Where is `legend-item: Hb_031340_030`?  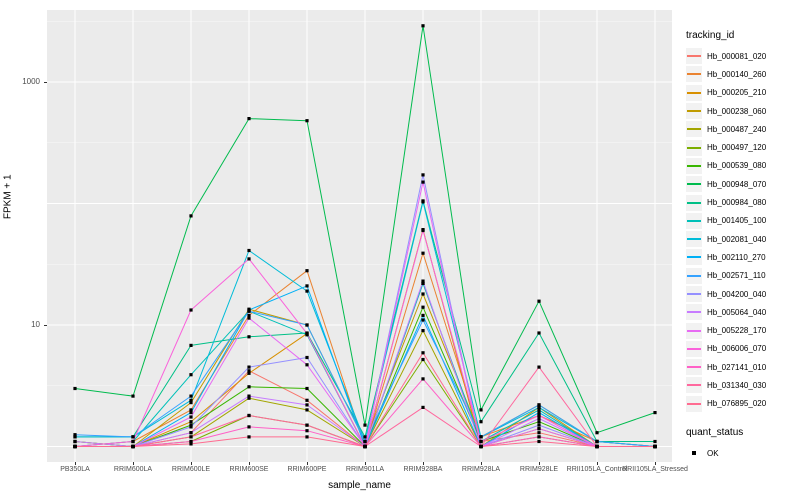
legend-item: Hb_031340_030 is located at coordinates (742, 385).